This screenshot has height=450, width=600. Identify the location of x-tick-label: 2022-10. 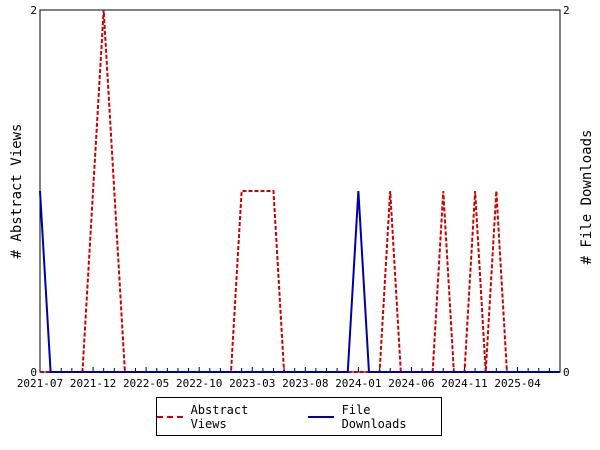
(199, 383).